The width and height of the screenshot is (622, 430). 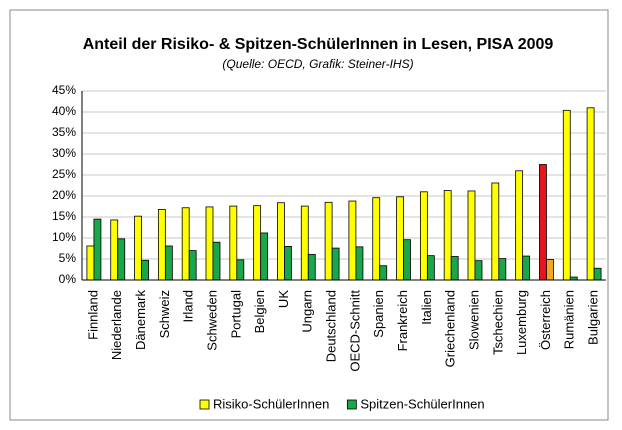 What do you see at coordinates (211, 320) in the screenshot?
I see `x-tick-label: Schweden` at bounding box center [211, 320].